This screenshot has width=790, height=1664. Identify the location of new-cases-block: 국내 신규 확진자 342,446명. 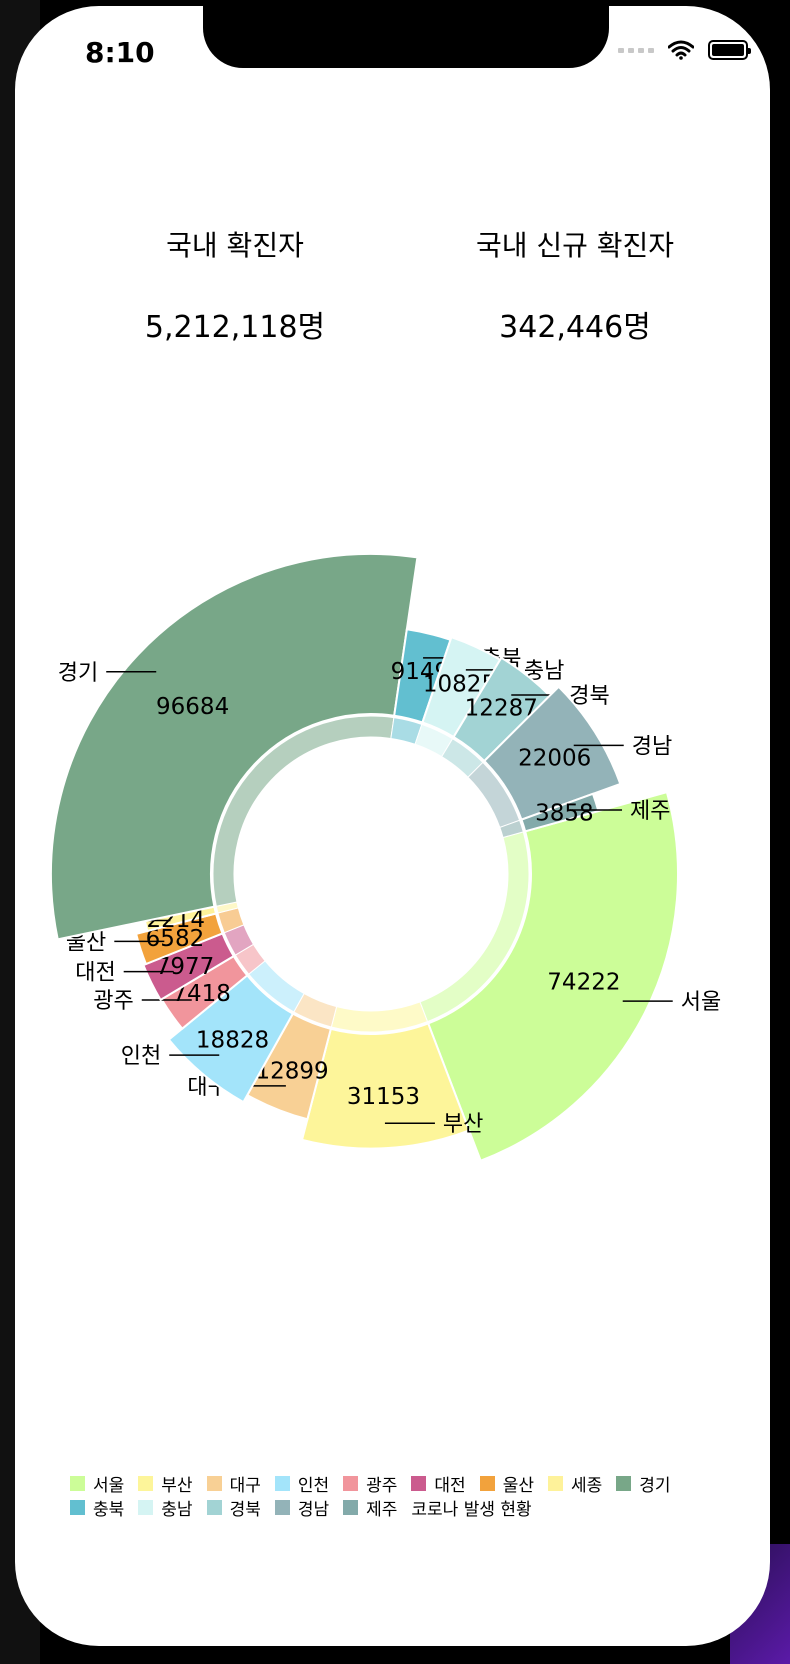
(575, 285).